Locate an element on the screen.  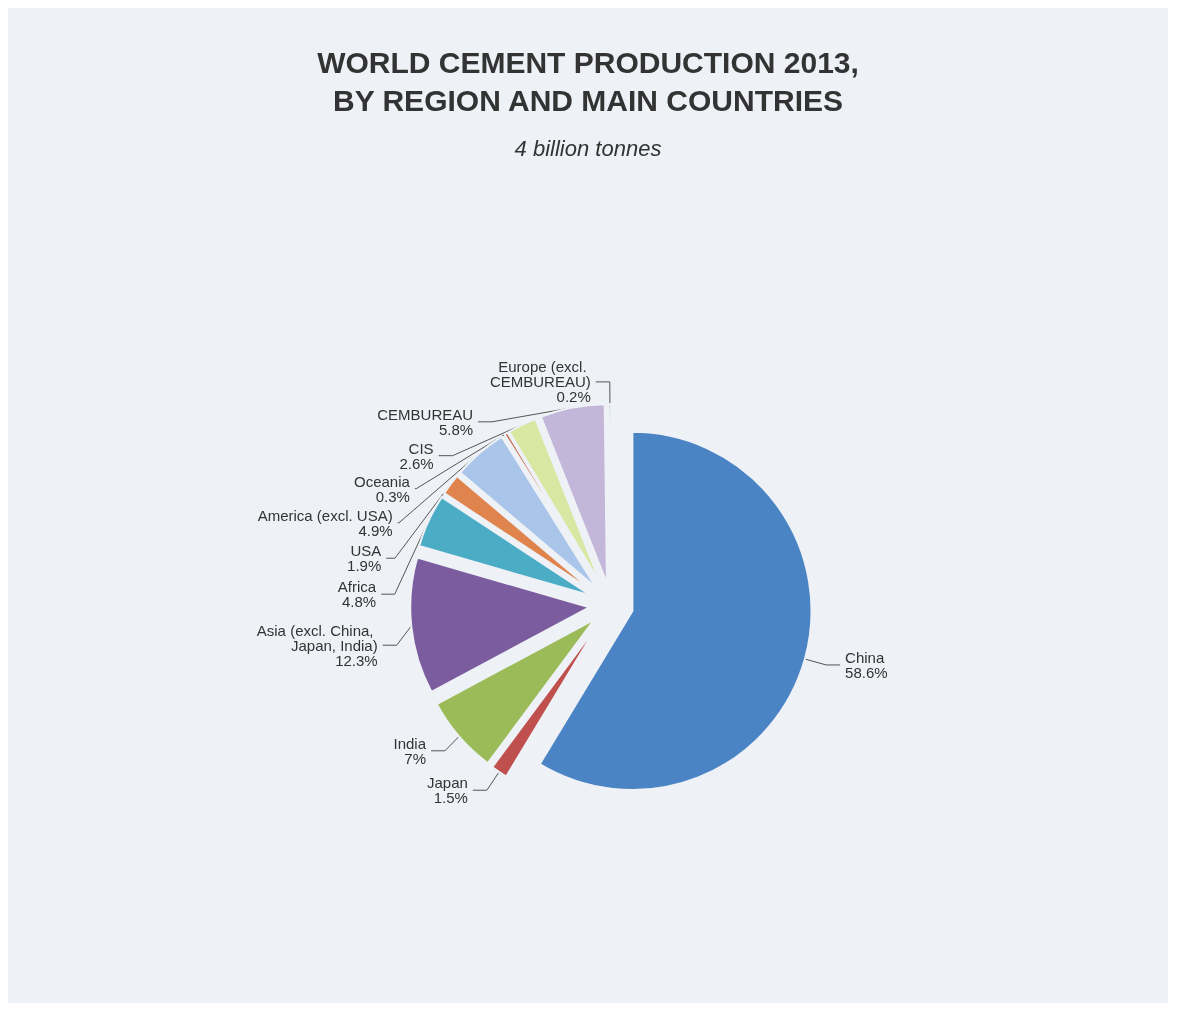
data-label: 1.9% is located at coordinates (364, 566).